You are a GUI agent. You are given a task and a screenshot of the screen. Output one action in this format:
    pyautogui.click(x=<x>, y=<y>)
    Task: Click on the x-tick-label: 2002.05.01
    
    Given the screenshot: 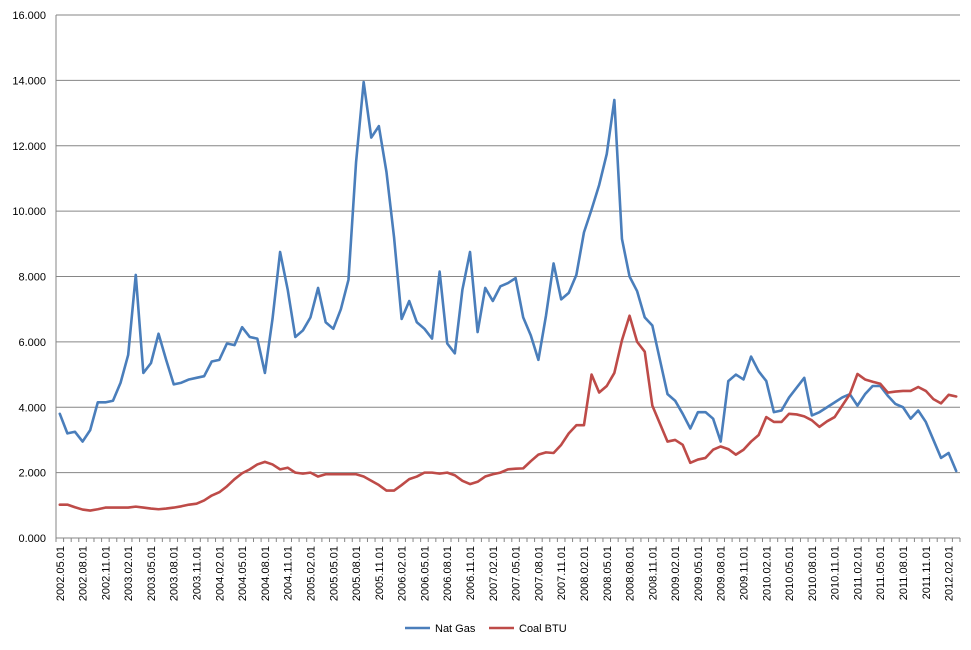 What is the action you would take?
    pyautogui.click(x=61, y=573)
    